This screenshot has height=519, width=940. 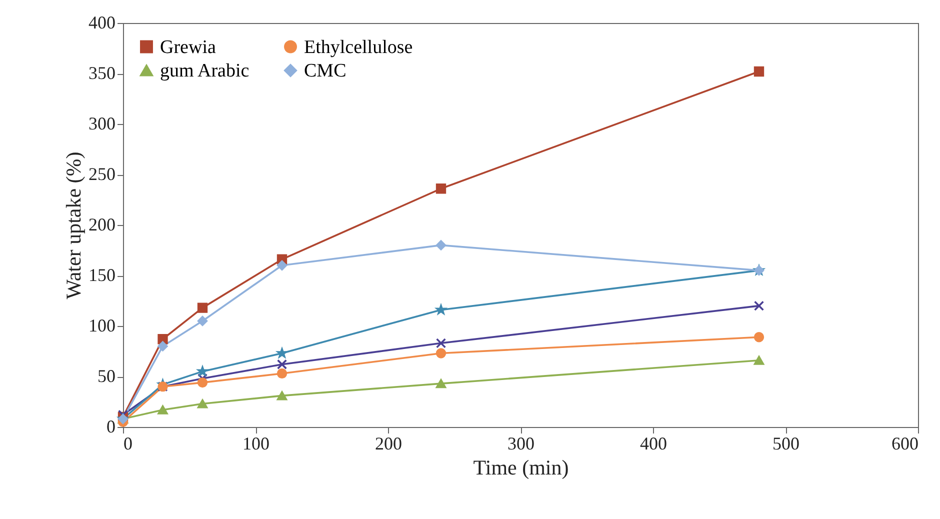 What do you see at coordinates (102, 275) in the screenshot?
I see `y-tick-label: 150` at bounding box center [102, 275].